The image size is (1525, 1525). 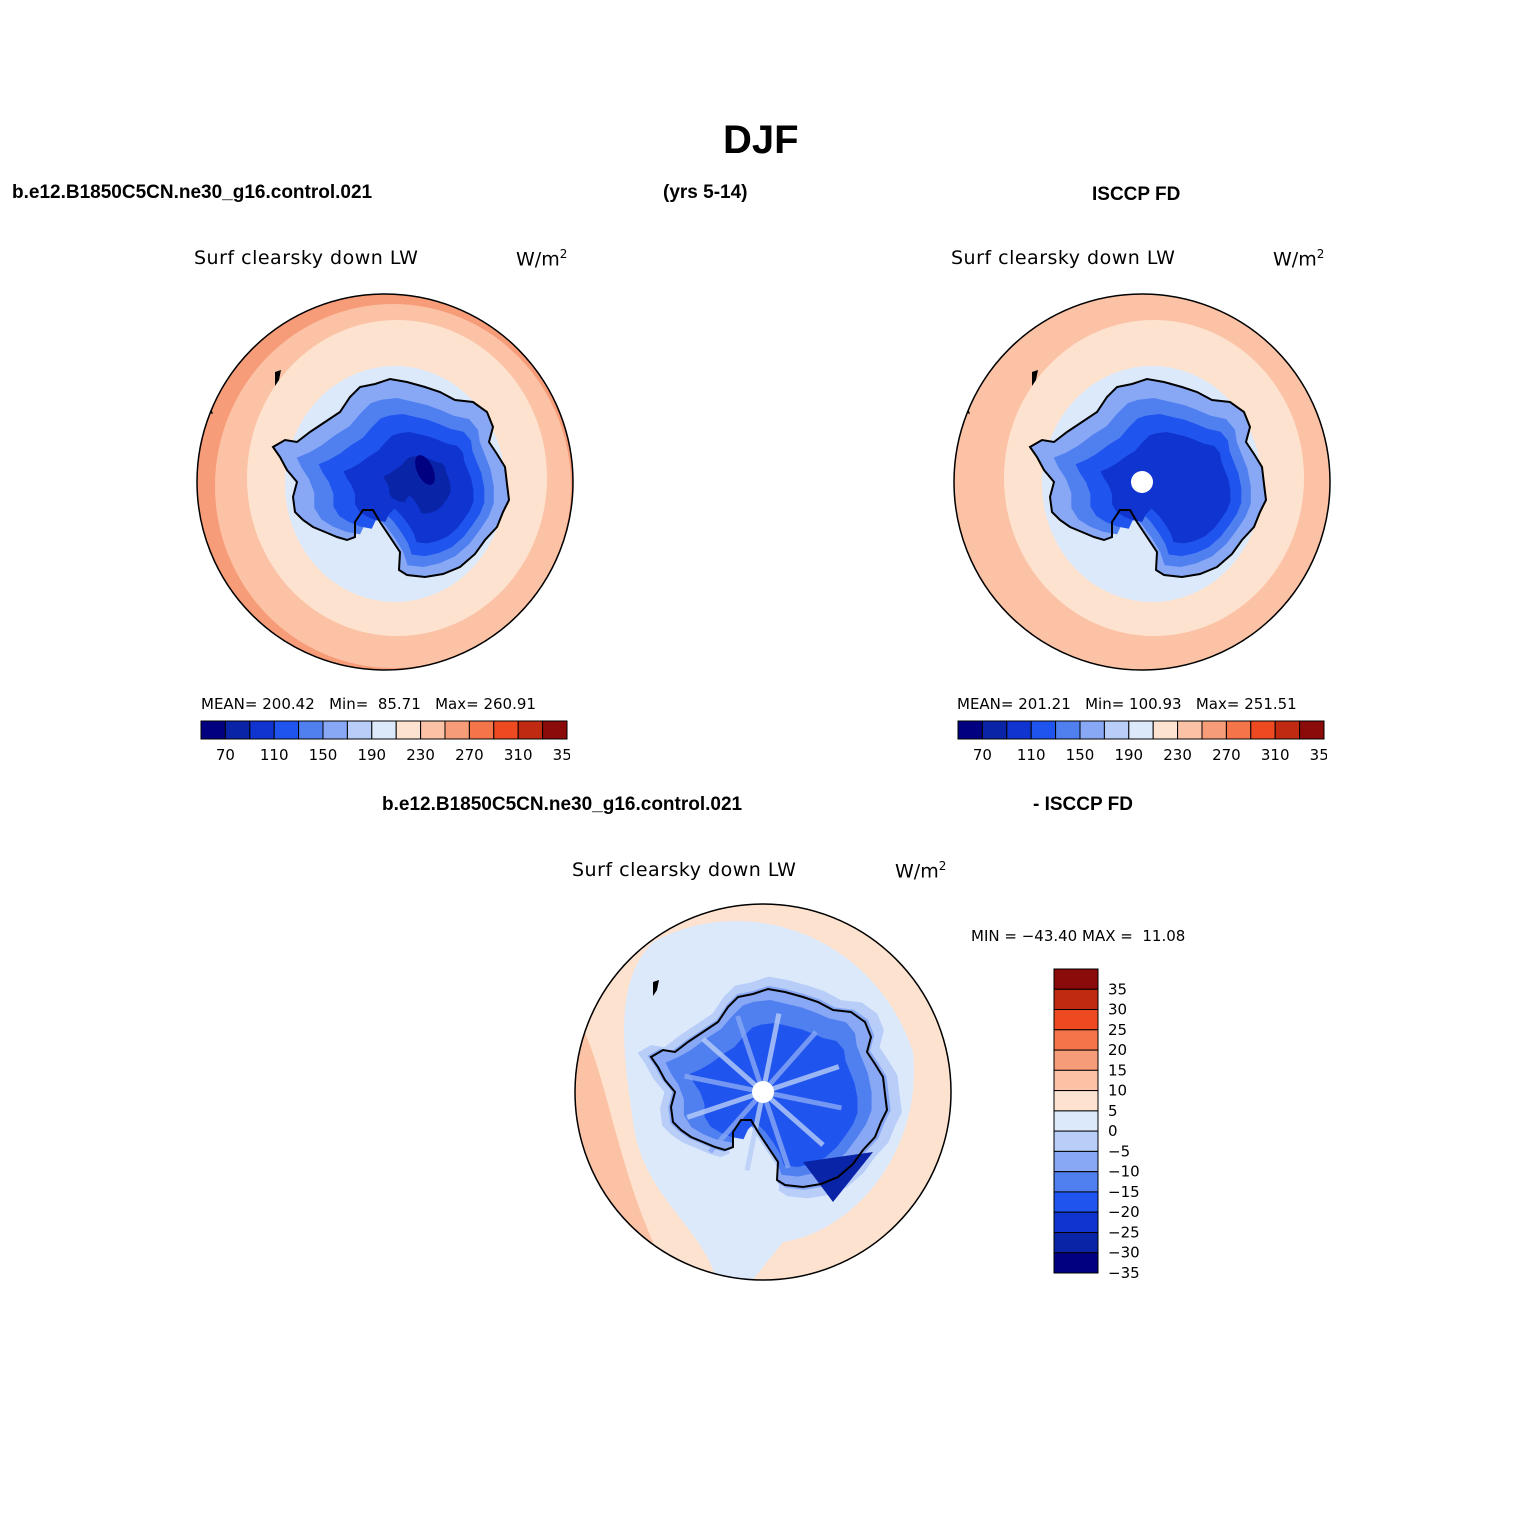 I want to click on colorbar-tick-label: −15, so click(x=1124, y=1192).